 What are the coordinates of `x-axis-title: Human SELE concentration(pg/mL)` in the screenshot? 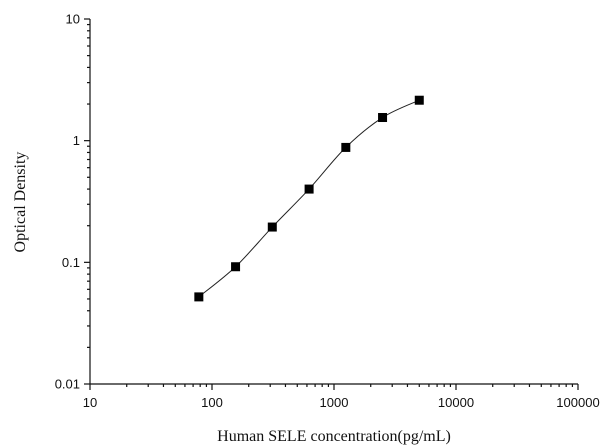 It's located at (334, 436).